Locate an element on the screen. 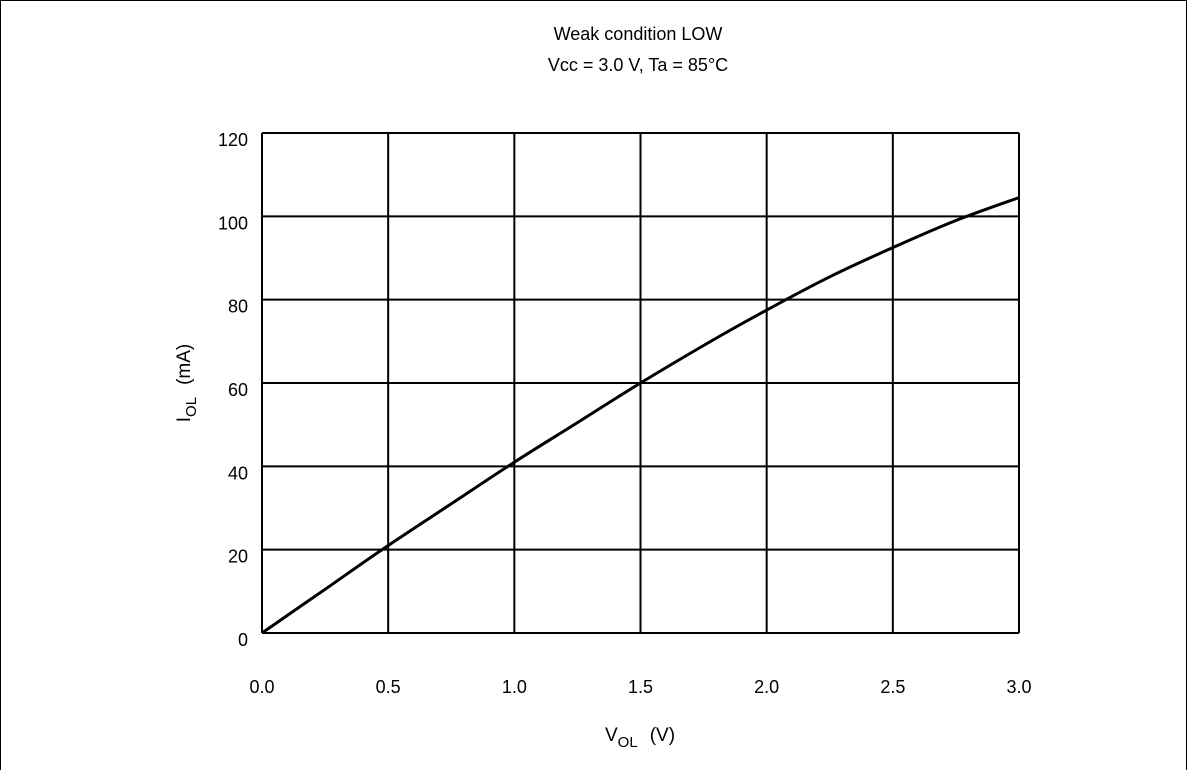  x-tick-label: 2.0 is located at coordinates (766, 687).